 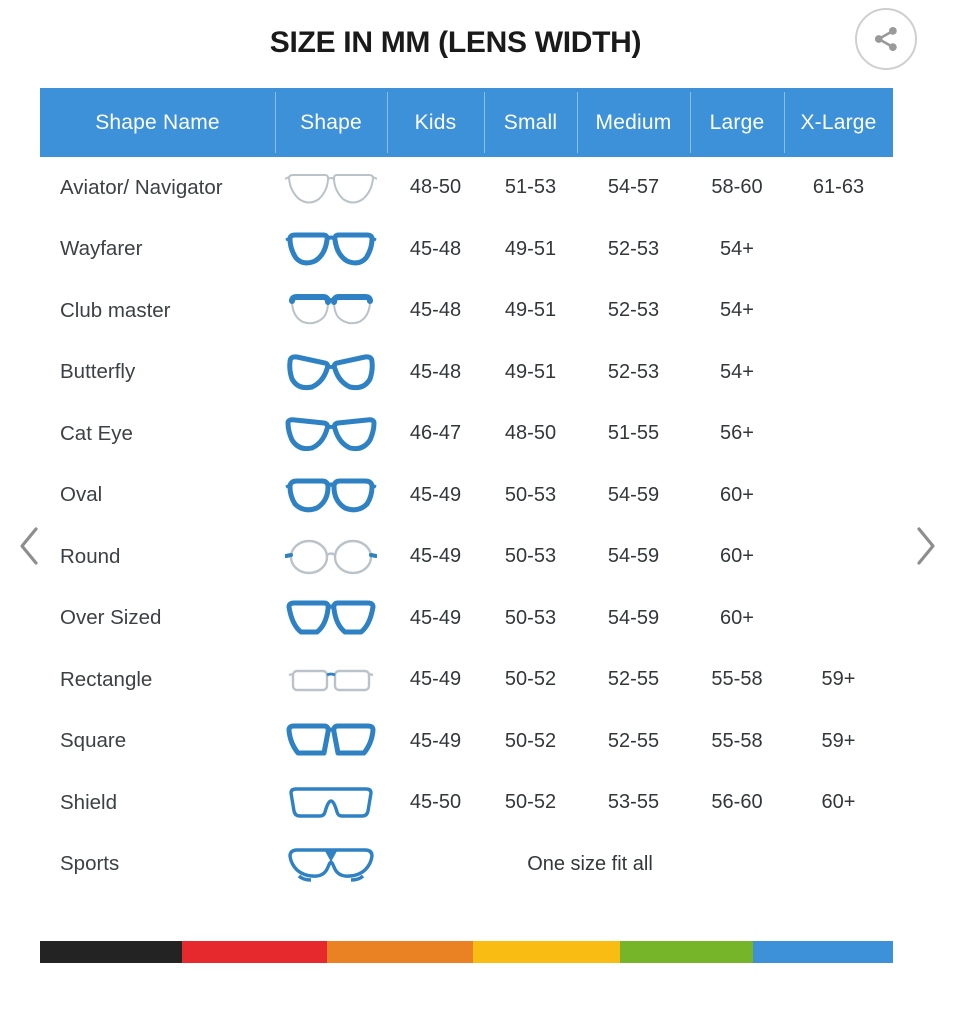 I want to click on page-title: SIZE IN MM (LENS WIDTH), so click(x=455, y=42).